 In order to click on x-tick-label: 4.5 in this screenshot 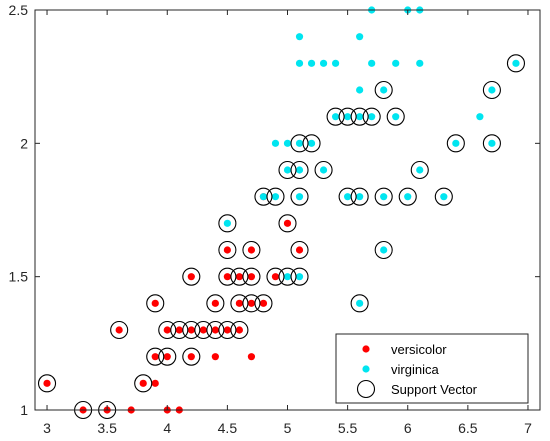, I will do `click(228, 428)`.